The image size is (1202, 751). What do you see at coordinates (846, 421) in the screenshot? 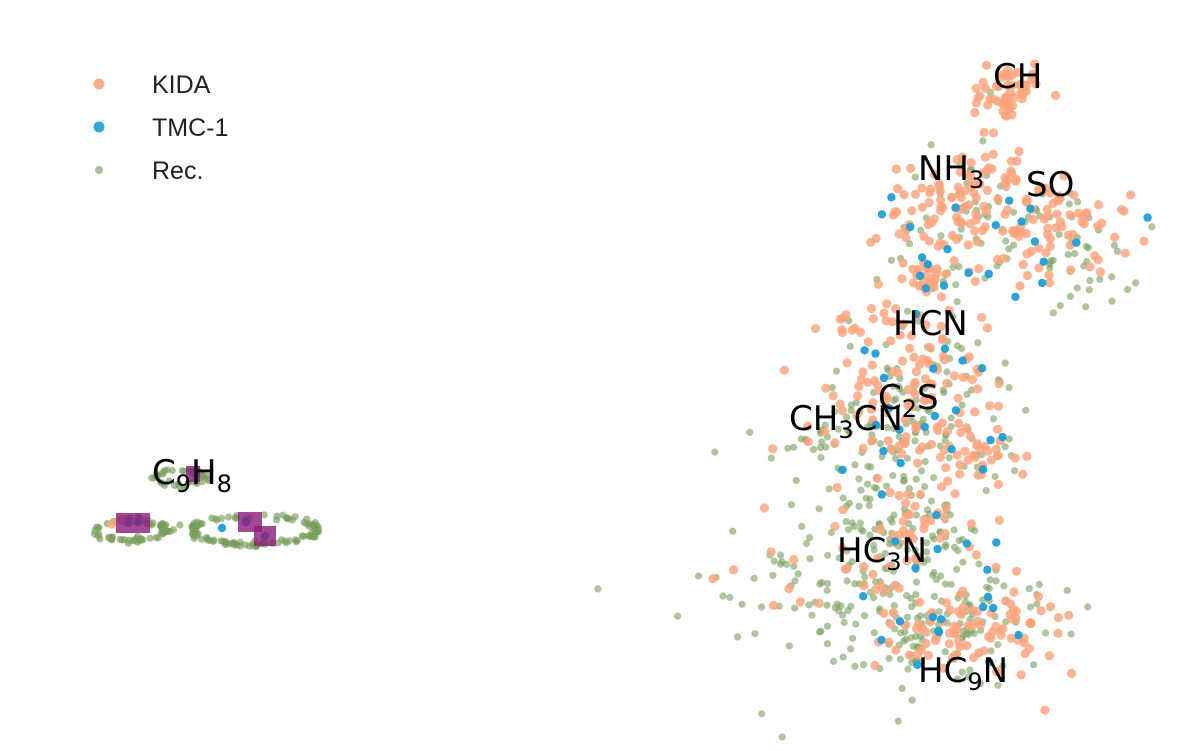
I see `label-ch3cn: CH3CN` at bounding box center [846, 421].